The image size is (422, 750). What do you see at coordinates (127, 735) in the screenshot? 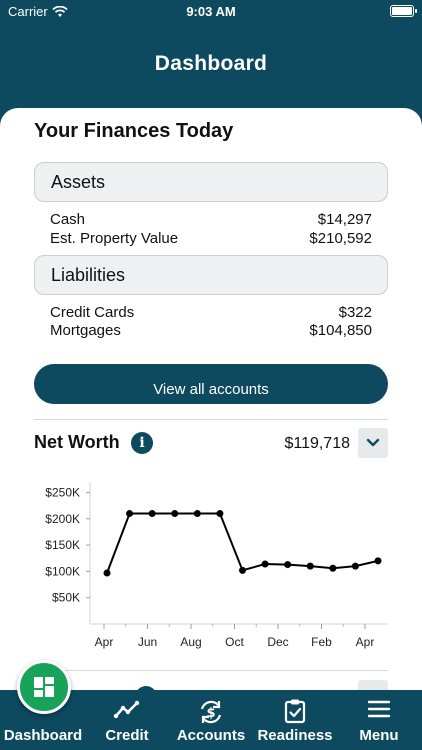
I see `tab-label: Credit` at bounding box center [127, 735].